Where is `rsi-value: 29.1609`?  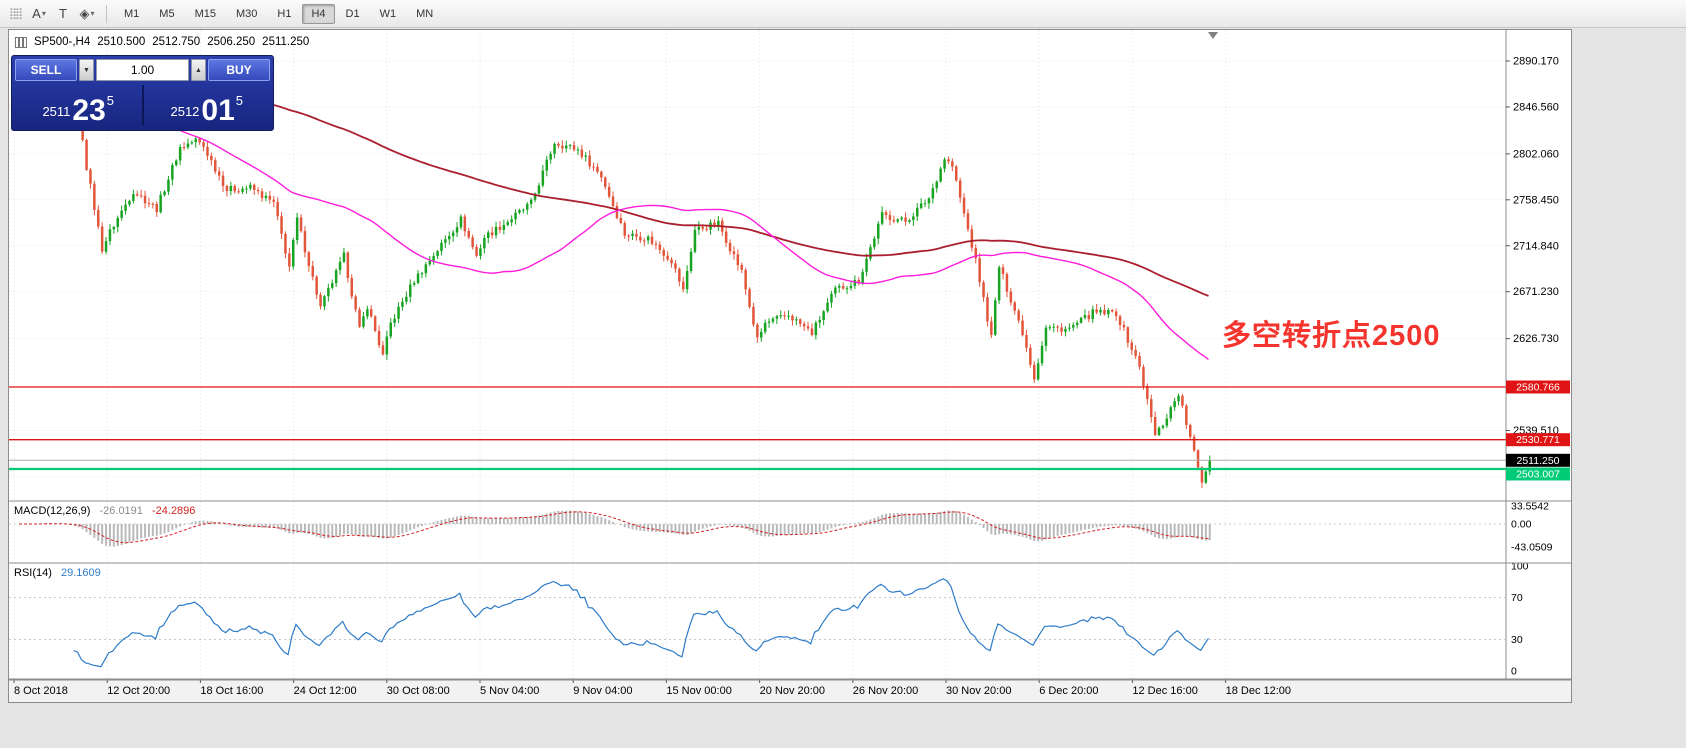 rsi-value: 29.1609 is located at coordinates (80, 573).